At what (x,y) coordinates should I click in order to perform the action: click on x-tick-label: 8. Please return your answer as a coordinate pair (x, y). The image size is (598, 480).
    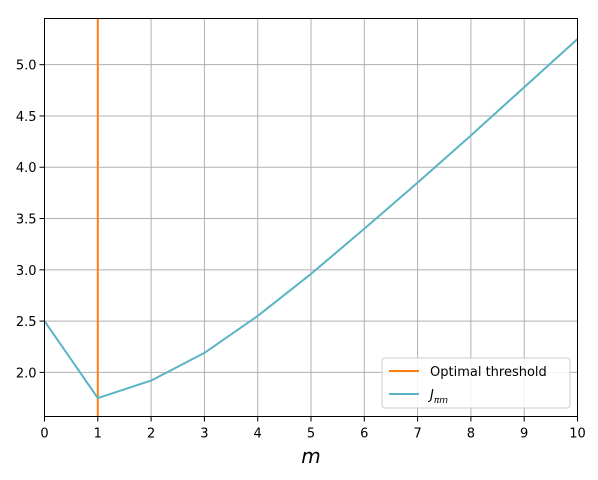
    Looking at the image, I should click on (471, 434).